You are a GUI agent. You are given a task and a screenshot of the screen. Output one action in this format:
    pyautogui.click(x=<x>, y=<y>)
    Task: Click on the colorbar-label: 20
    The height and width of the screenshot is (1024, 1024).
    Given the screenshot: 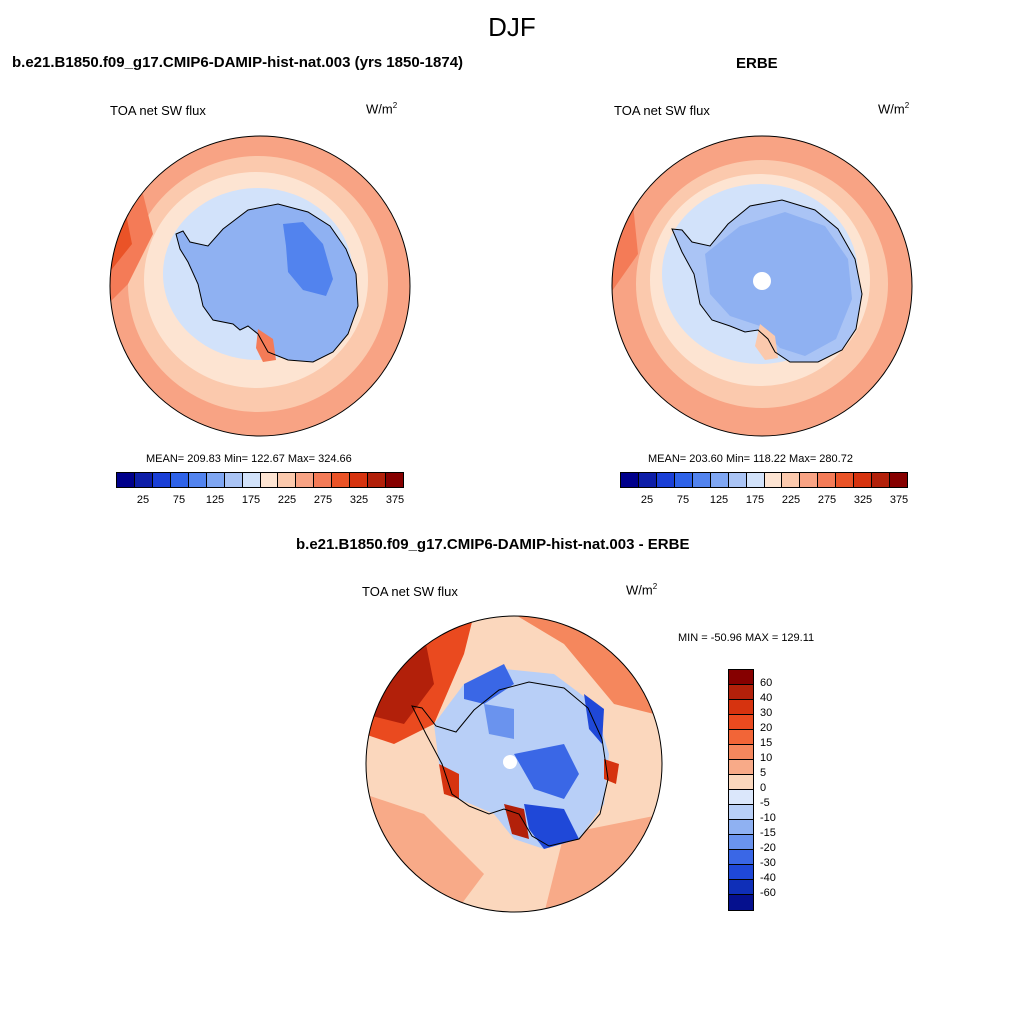 What is the action you would take?
    pyautogui.click(x=766, y=728)
    